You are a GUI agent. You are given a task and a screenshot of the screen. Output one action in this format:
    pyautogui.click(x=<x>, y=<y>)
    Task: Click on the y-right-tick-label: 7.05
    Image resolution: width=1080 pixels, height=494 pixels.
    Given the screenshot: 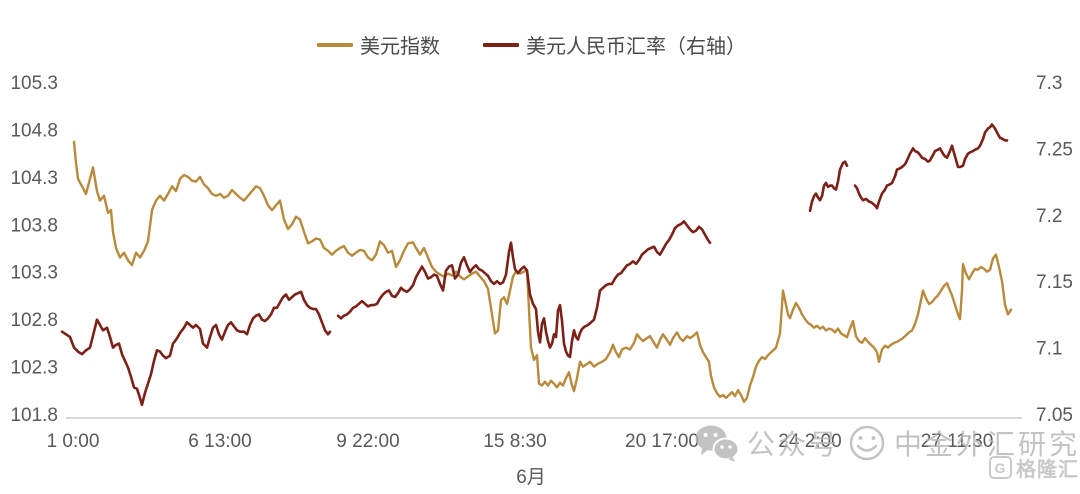 What is the action you would take?
    pyautogui.click(x=1054, y=415)
    